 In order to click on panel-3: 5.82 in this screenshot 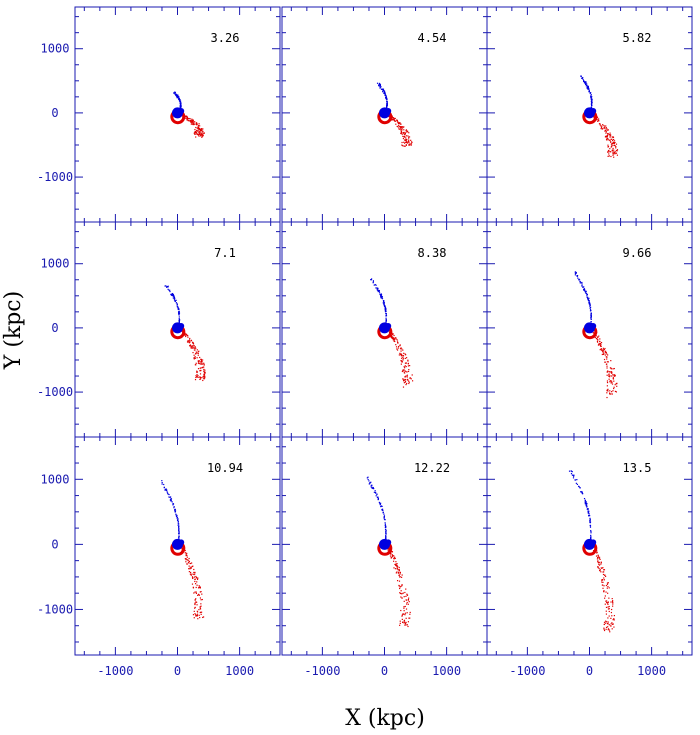, I will do `click(589, 114)`.